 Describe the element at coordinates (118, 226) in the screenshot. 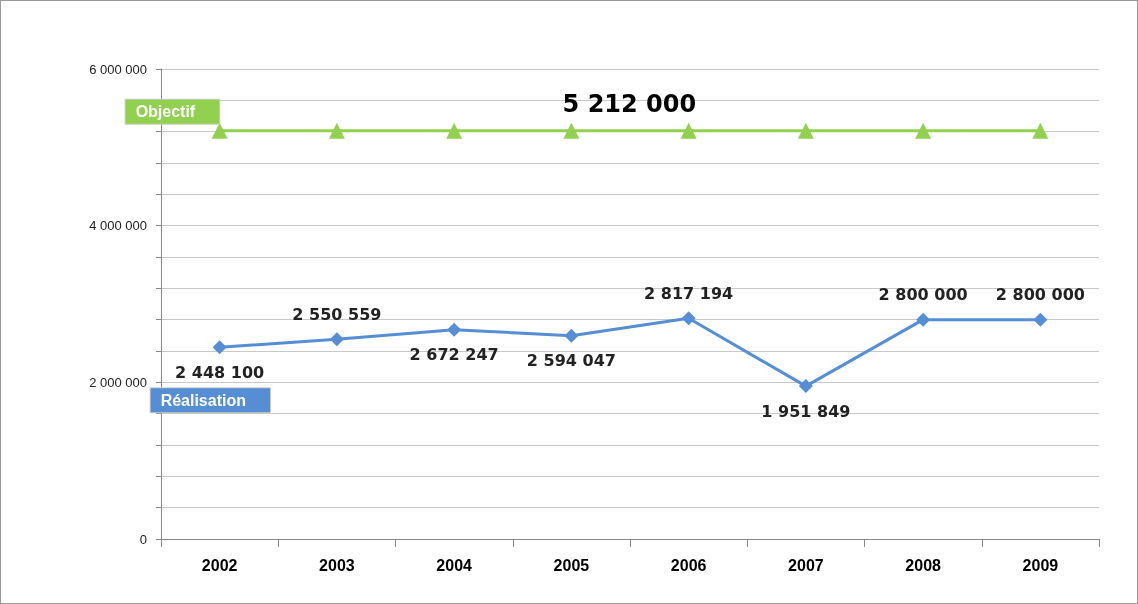

I see `y-tick-label: 4 000 000` at that location.